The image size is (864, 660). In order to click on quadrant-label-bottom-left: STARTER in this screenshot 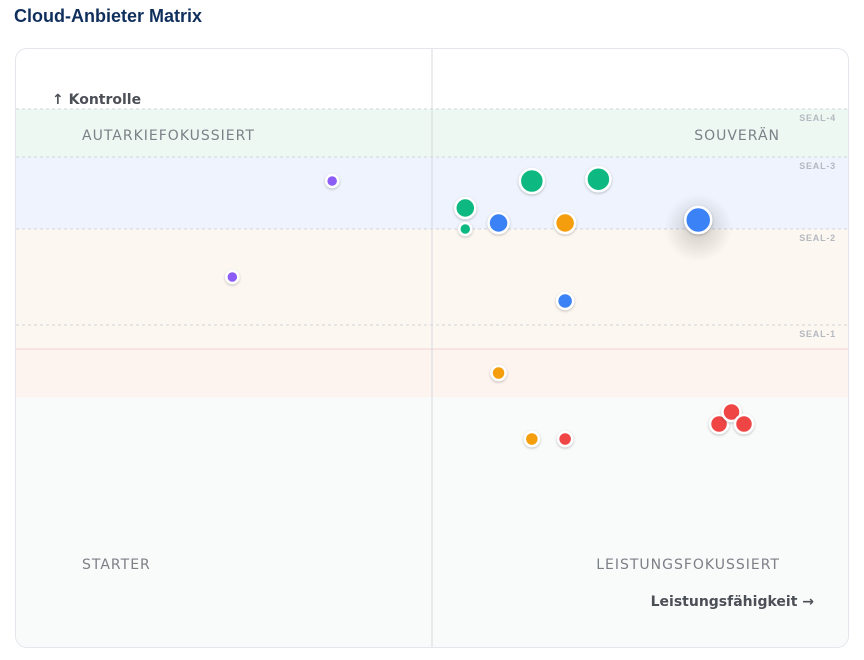, I will do `click(116, 565)`.